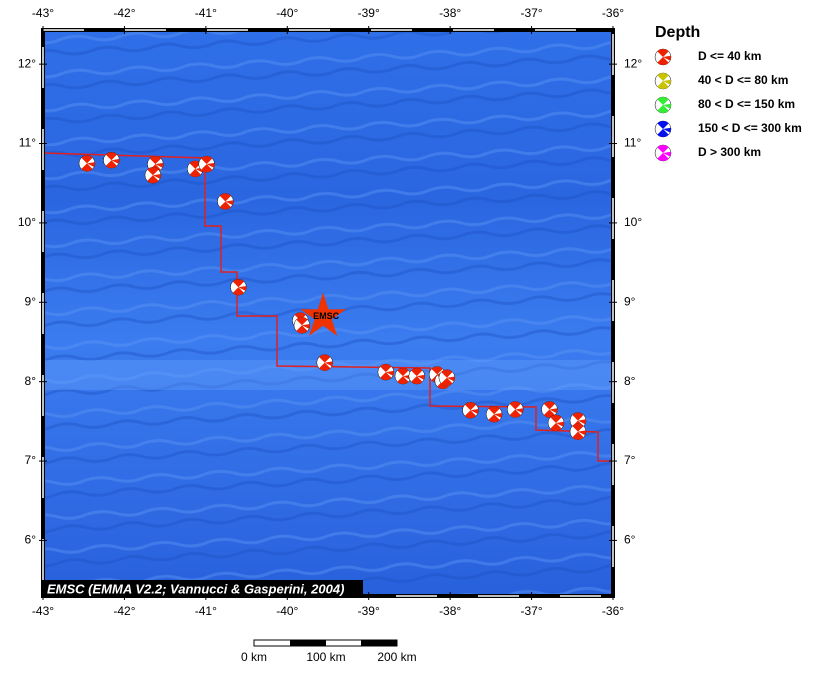 This screenshot has height=677, width=816. What do you see at coordinates (369, 611) in the screenshot?
I see `lon-label-bottom: -39°` at bounding box center [369, 611].